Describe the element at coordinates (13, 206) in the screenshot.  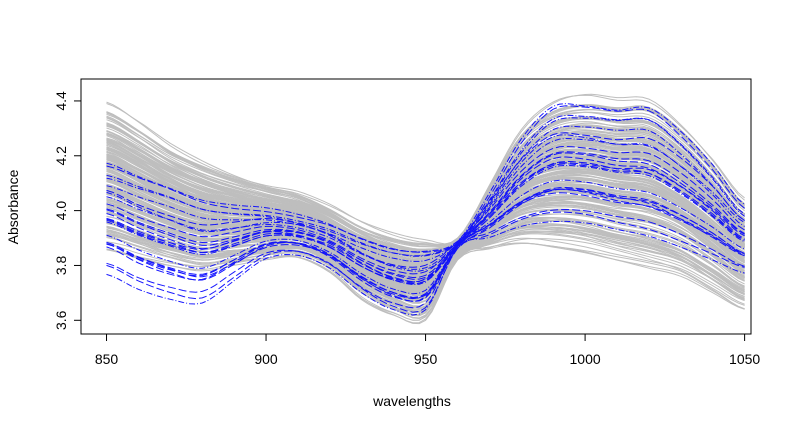
I see `y-axis-title: Absorbance` at that location.